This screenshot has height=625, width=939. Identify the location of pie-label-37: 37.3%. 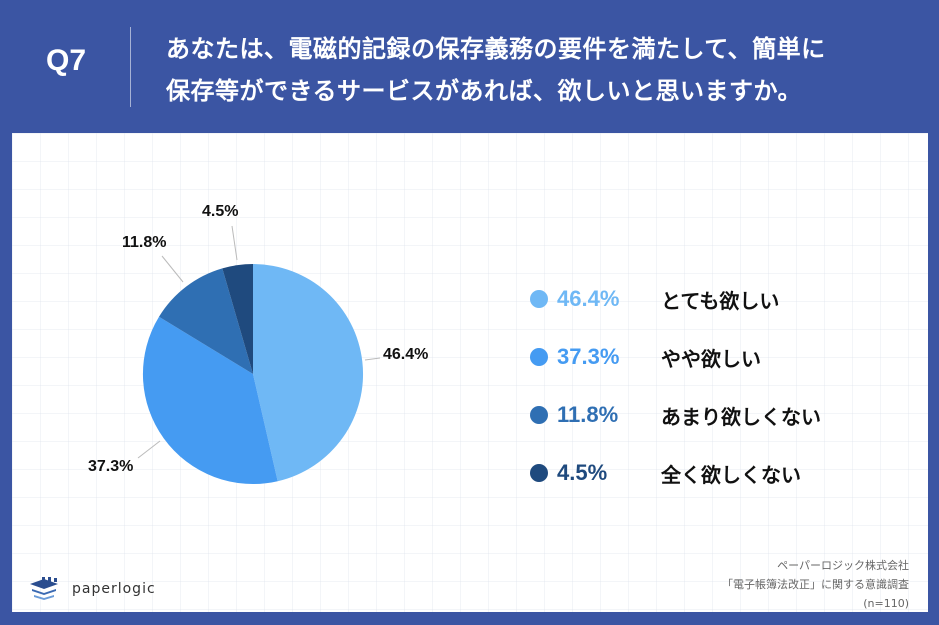
(111, 466).